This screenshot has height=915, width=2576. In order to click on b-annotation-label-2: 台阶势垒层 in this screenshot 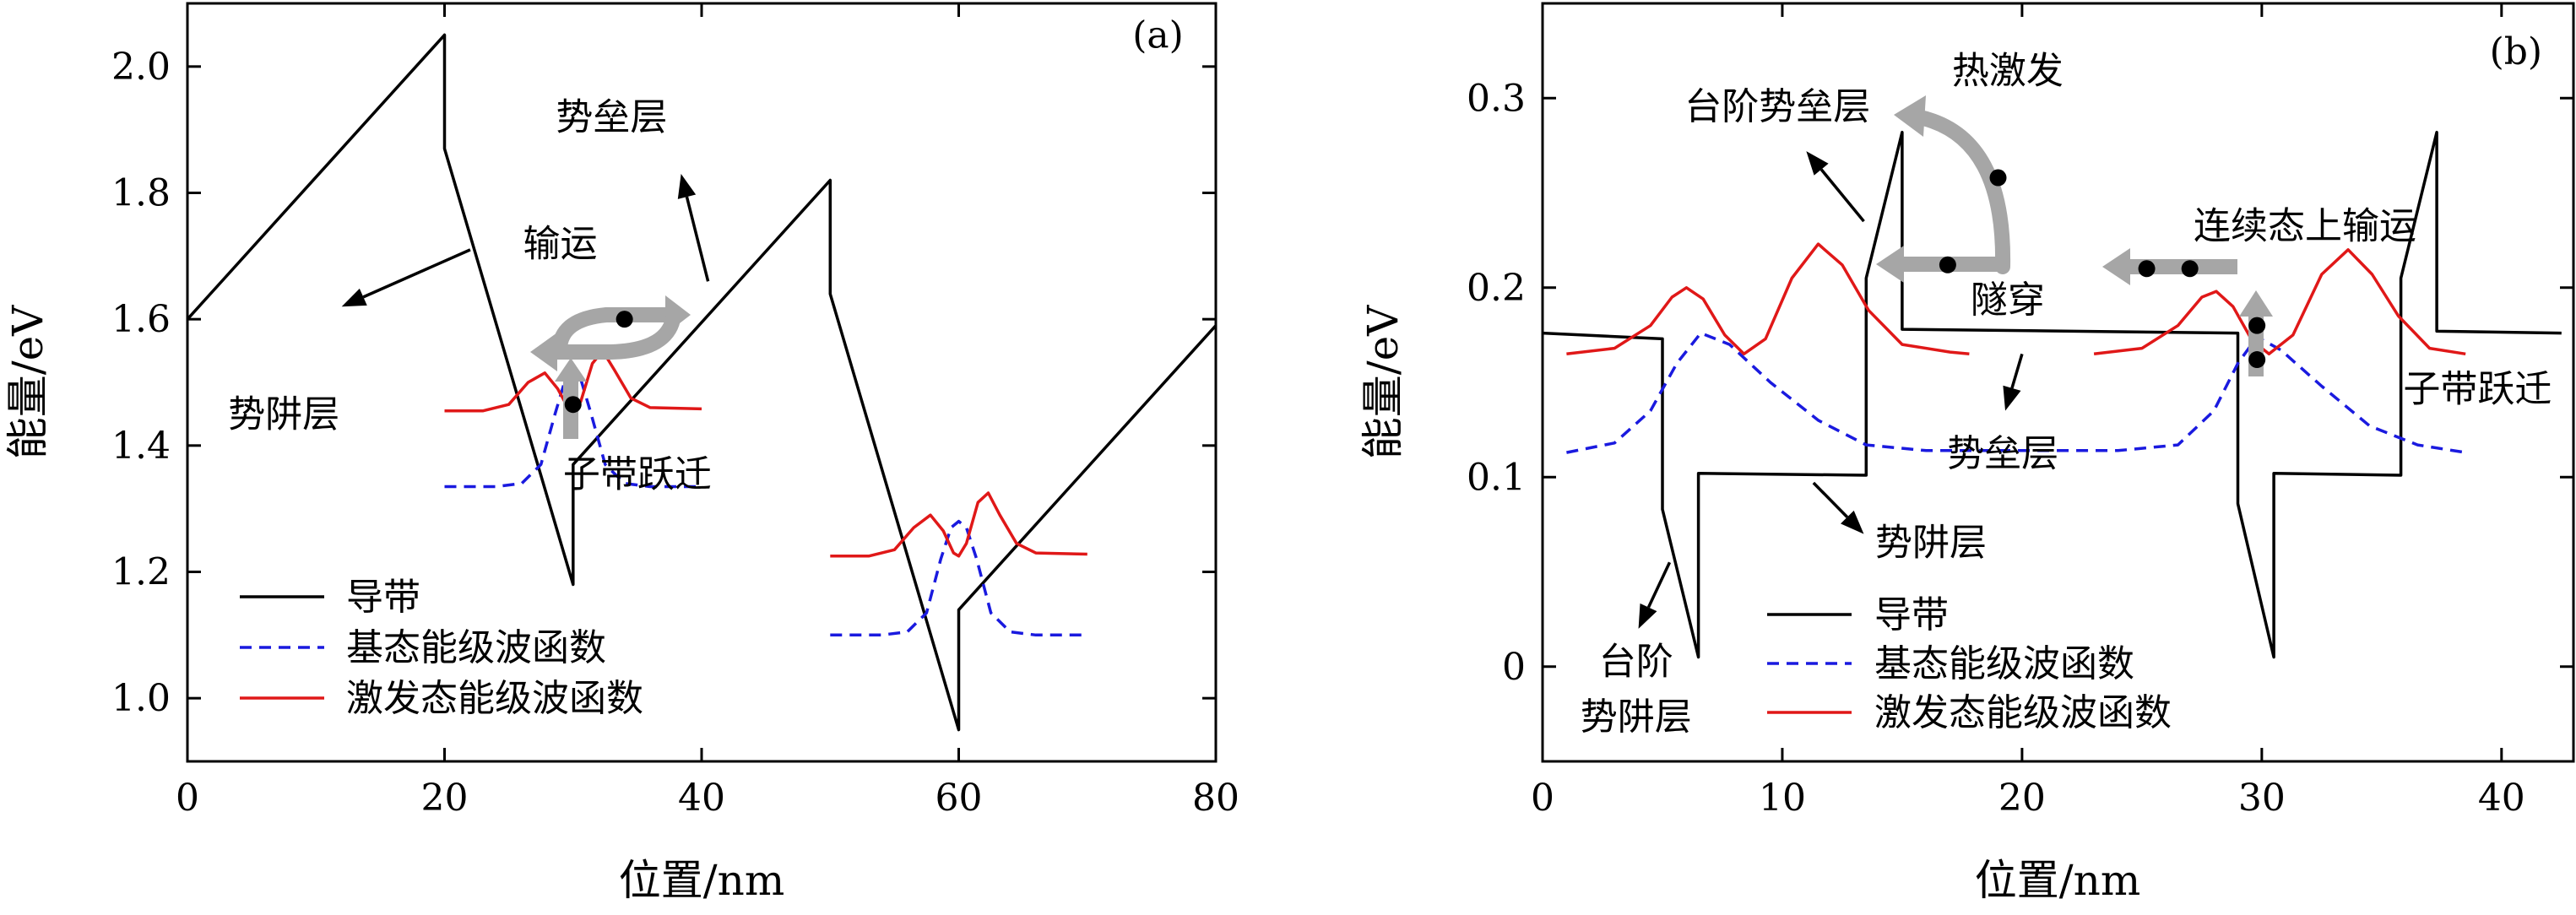, I will do `click(1777, 106)`.